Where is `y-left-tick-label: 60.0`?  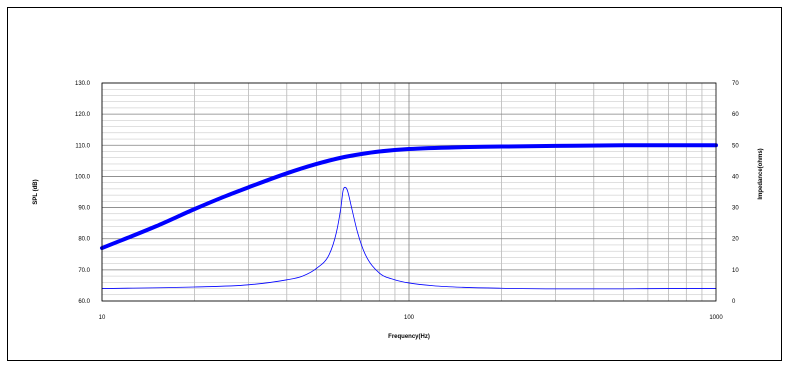
y-left-tick-label: 60.0 is located at coordinates (84, 302).